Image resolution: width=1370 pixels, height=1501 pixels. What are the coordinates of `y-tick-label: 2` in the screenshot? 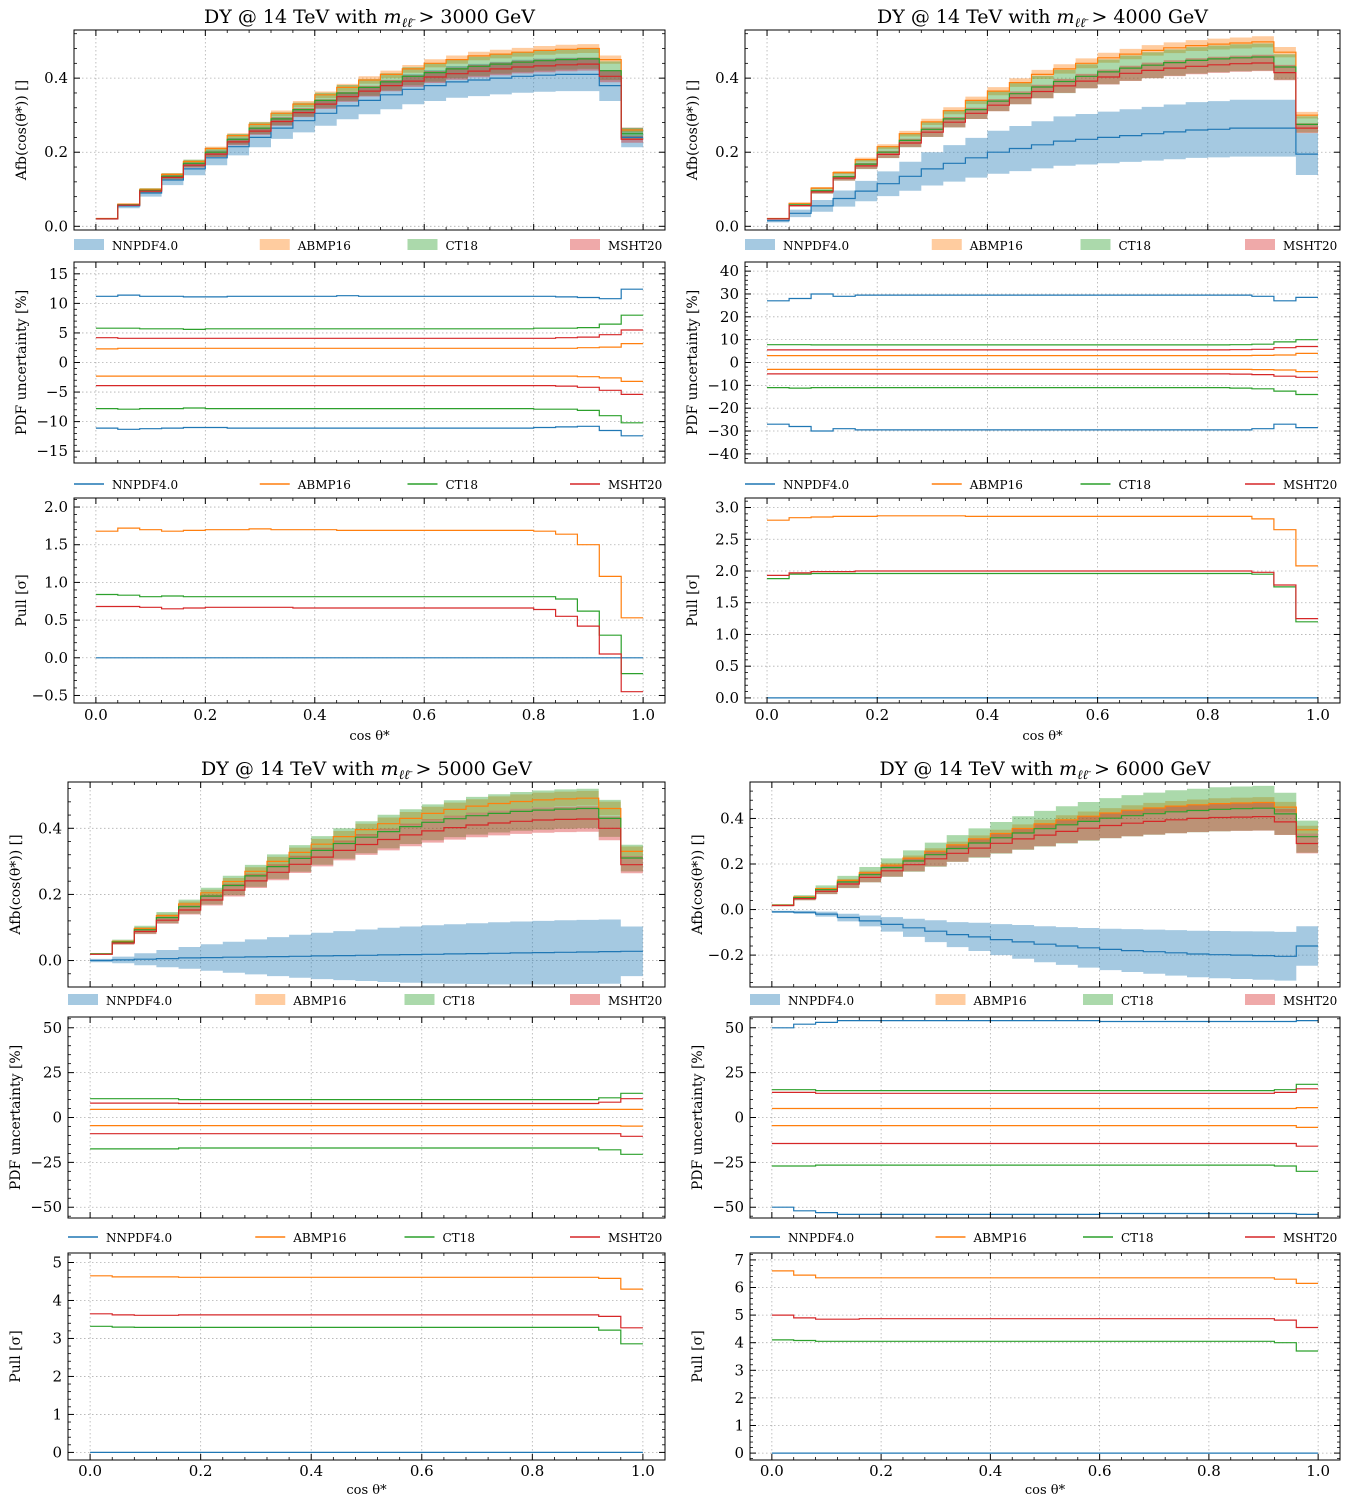 It's located at (739, 1398).